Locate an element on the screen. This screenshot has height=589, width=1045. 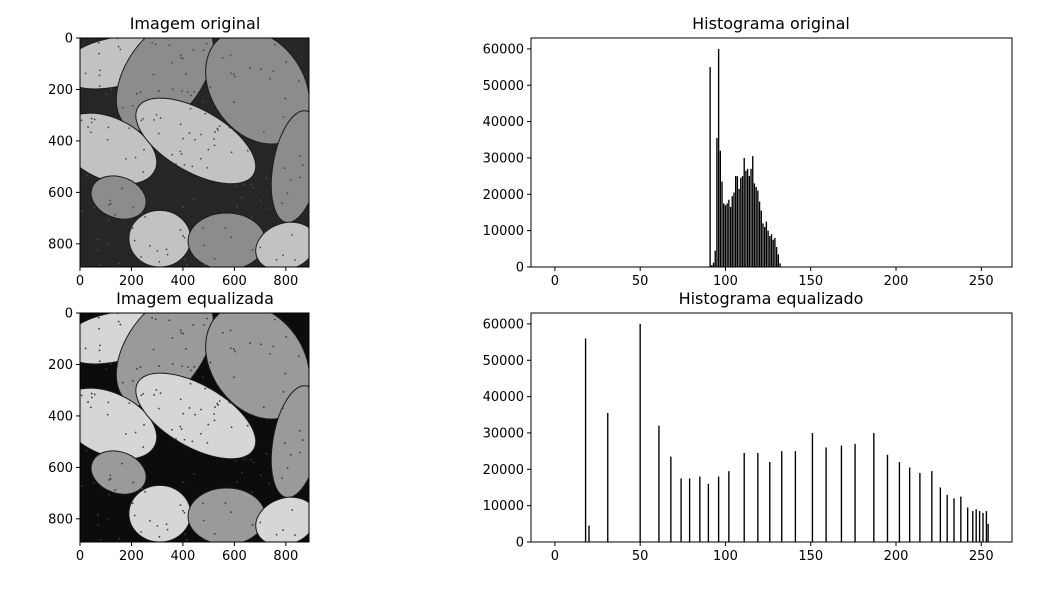
equalized-image-x-tick-label: 600 is located at coordinates (234, 556).